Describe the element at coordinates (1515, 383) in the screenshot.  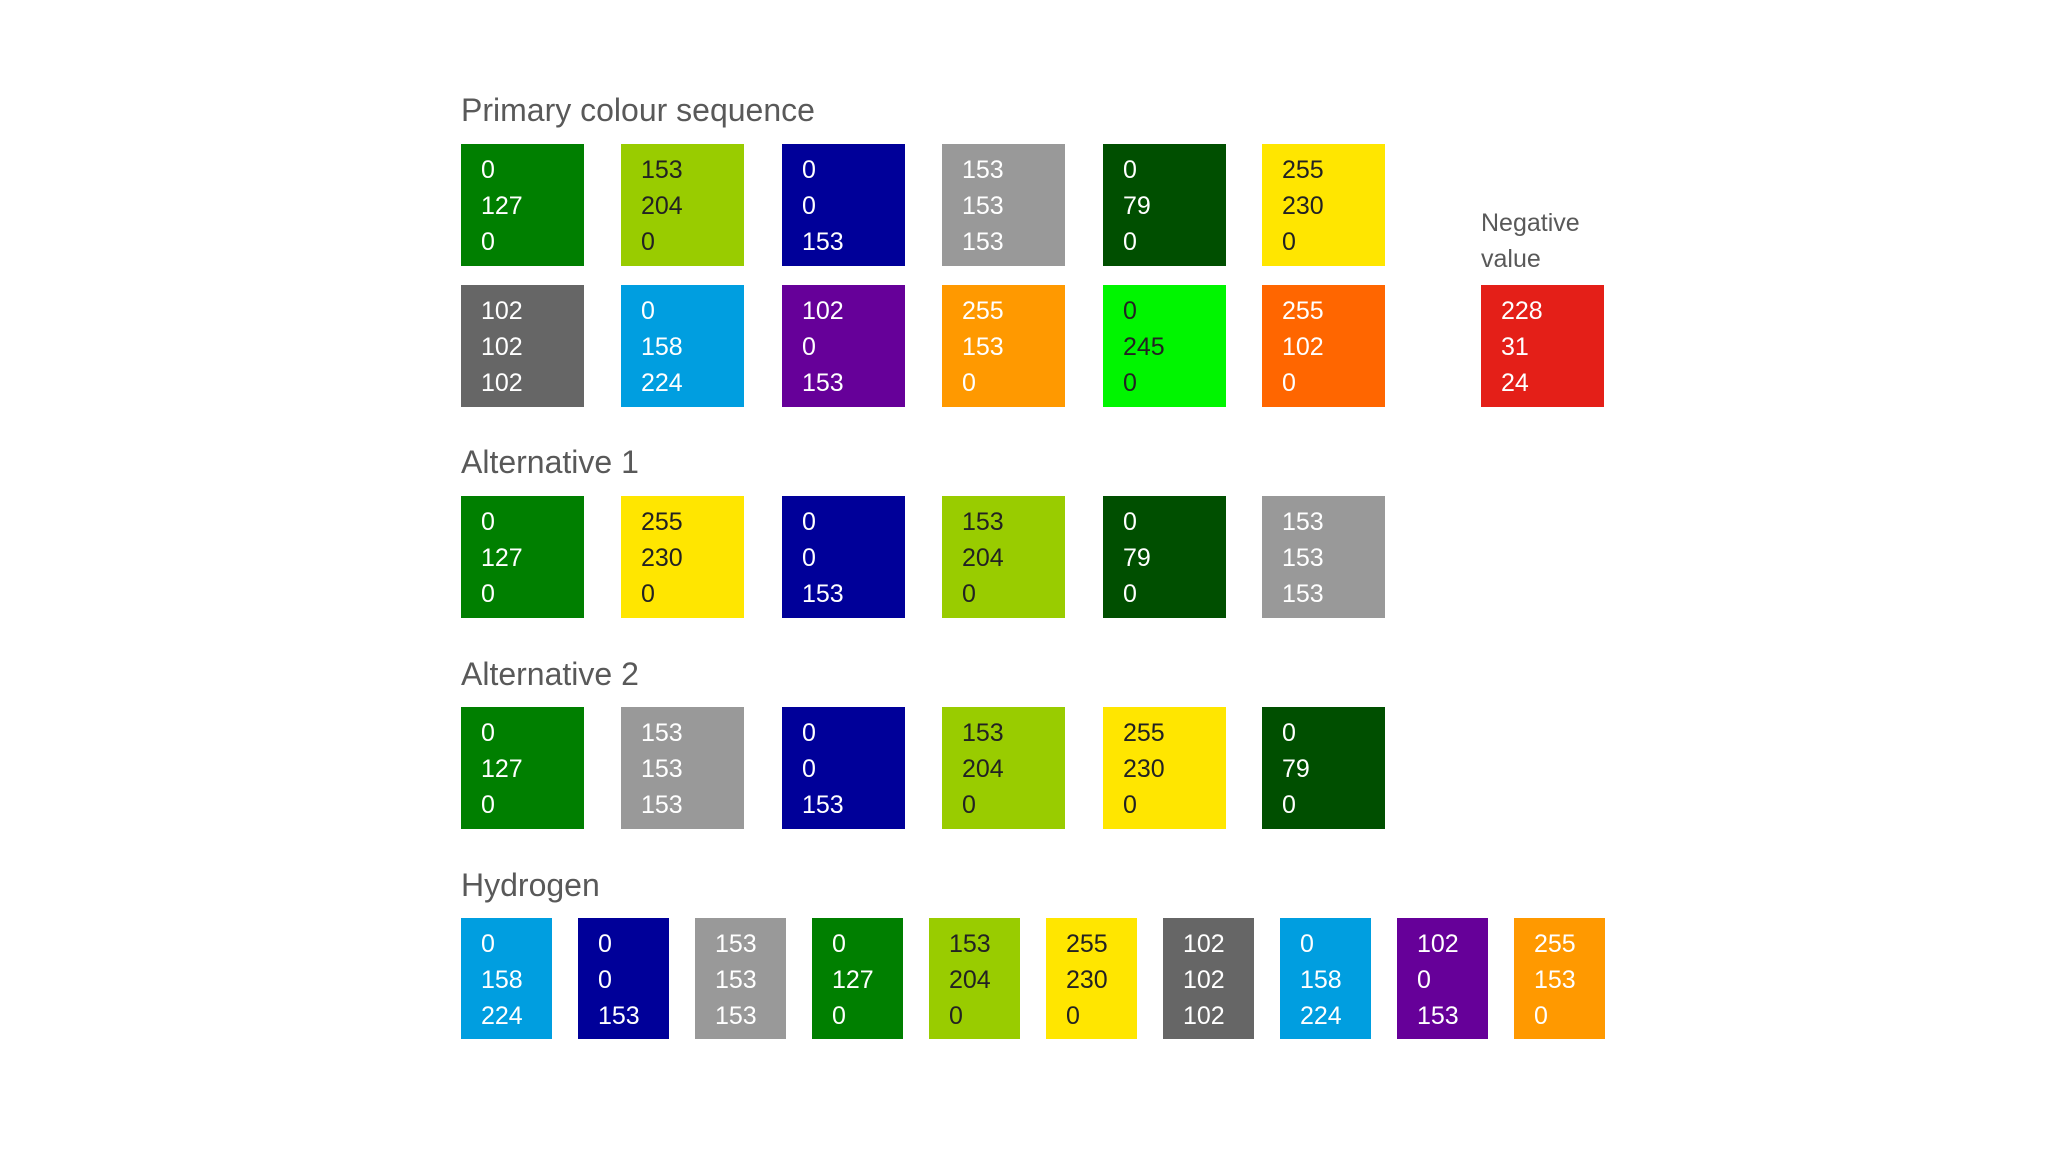
I see `blue-value: 24` at that location.